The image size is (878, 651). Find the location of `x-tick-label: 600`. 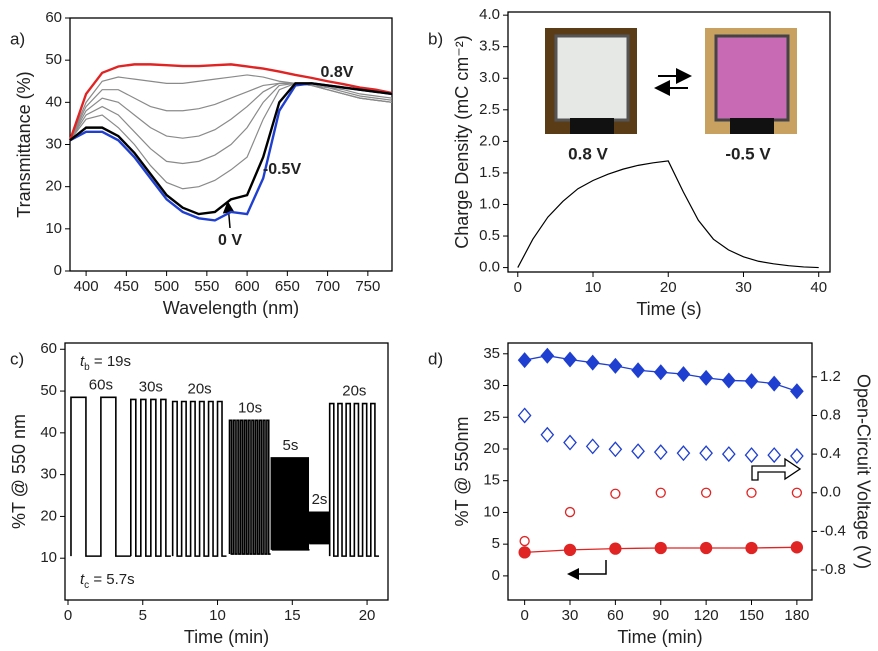

x-tick-label: 600 is located at coordinates (247, 286).